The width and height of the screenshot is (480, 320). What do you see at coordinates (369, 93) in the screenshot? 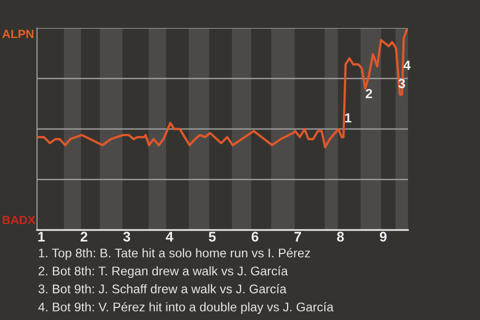
I see `annotation: 2` at bounding box center [369, 93].